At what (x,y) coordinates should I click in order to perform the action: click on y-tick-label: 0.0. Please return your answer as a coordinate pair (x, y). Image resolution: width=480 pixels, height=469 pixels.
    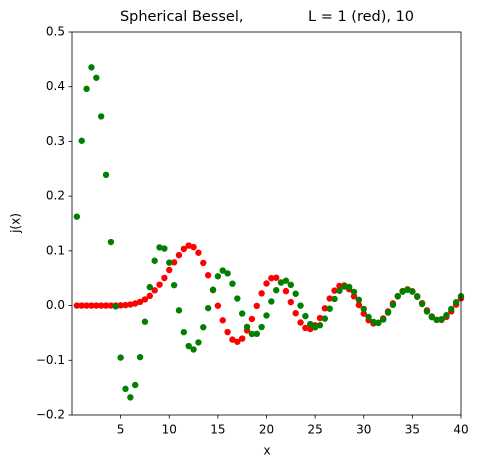
    Looking at the image, I should click on (55, 305).